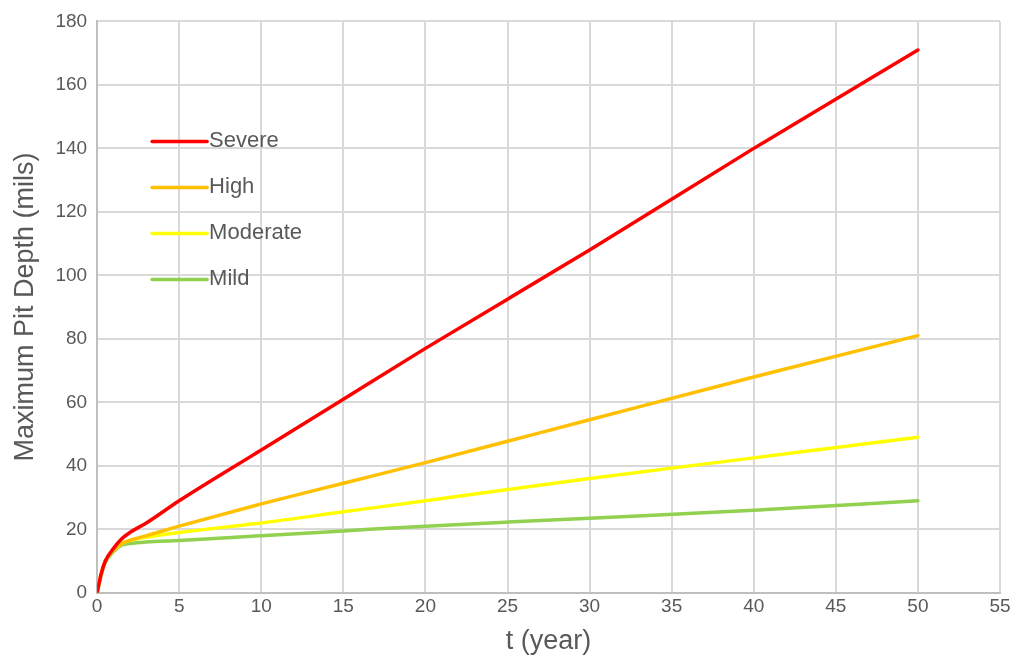 The image size is (1015, 662). I want to click on legend-label: Moderate, so click(256, 232).